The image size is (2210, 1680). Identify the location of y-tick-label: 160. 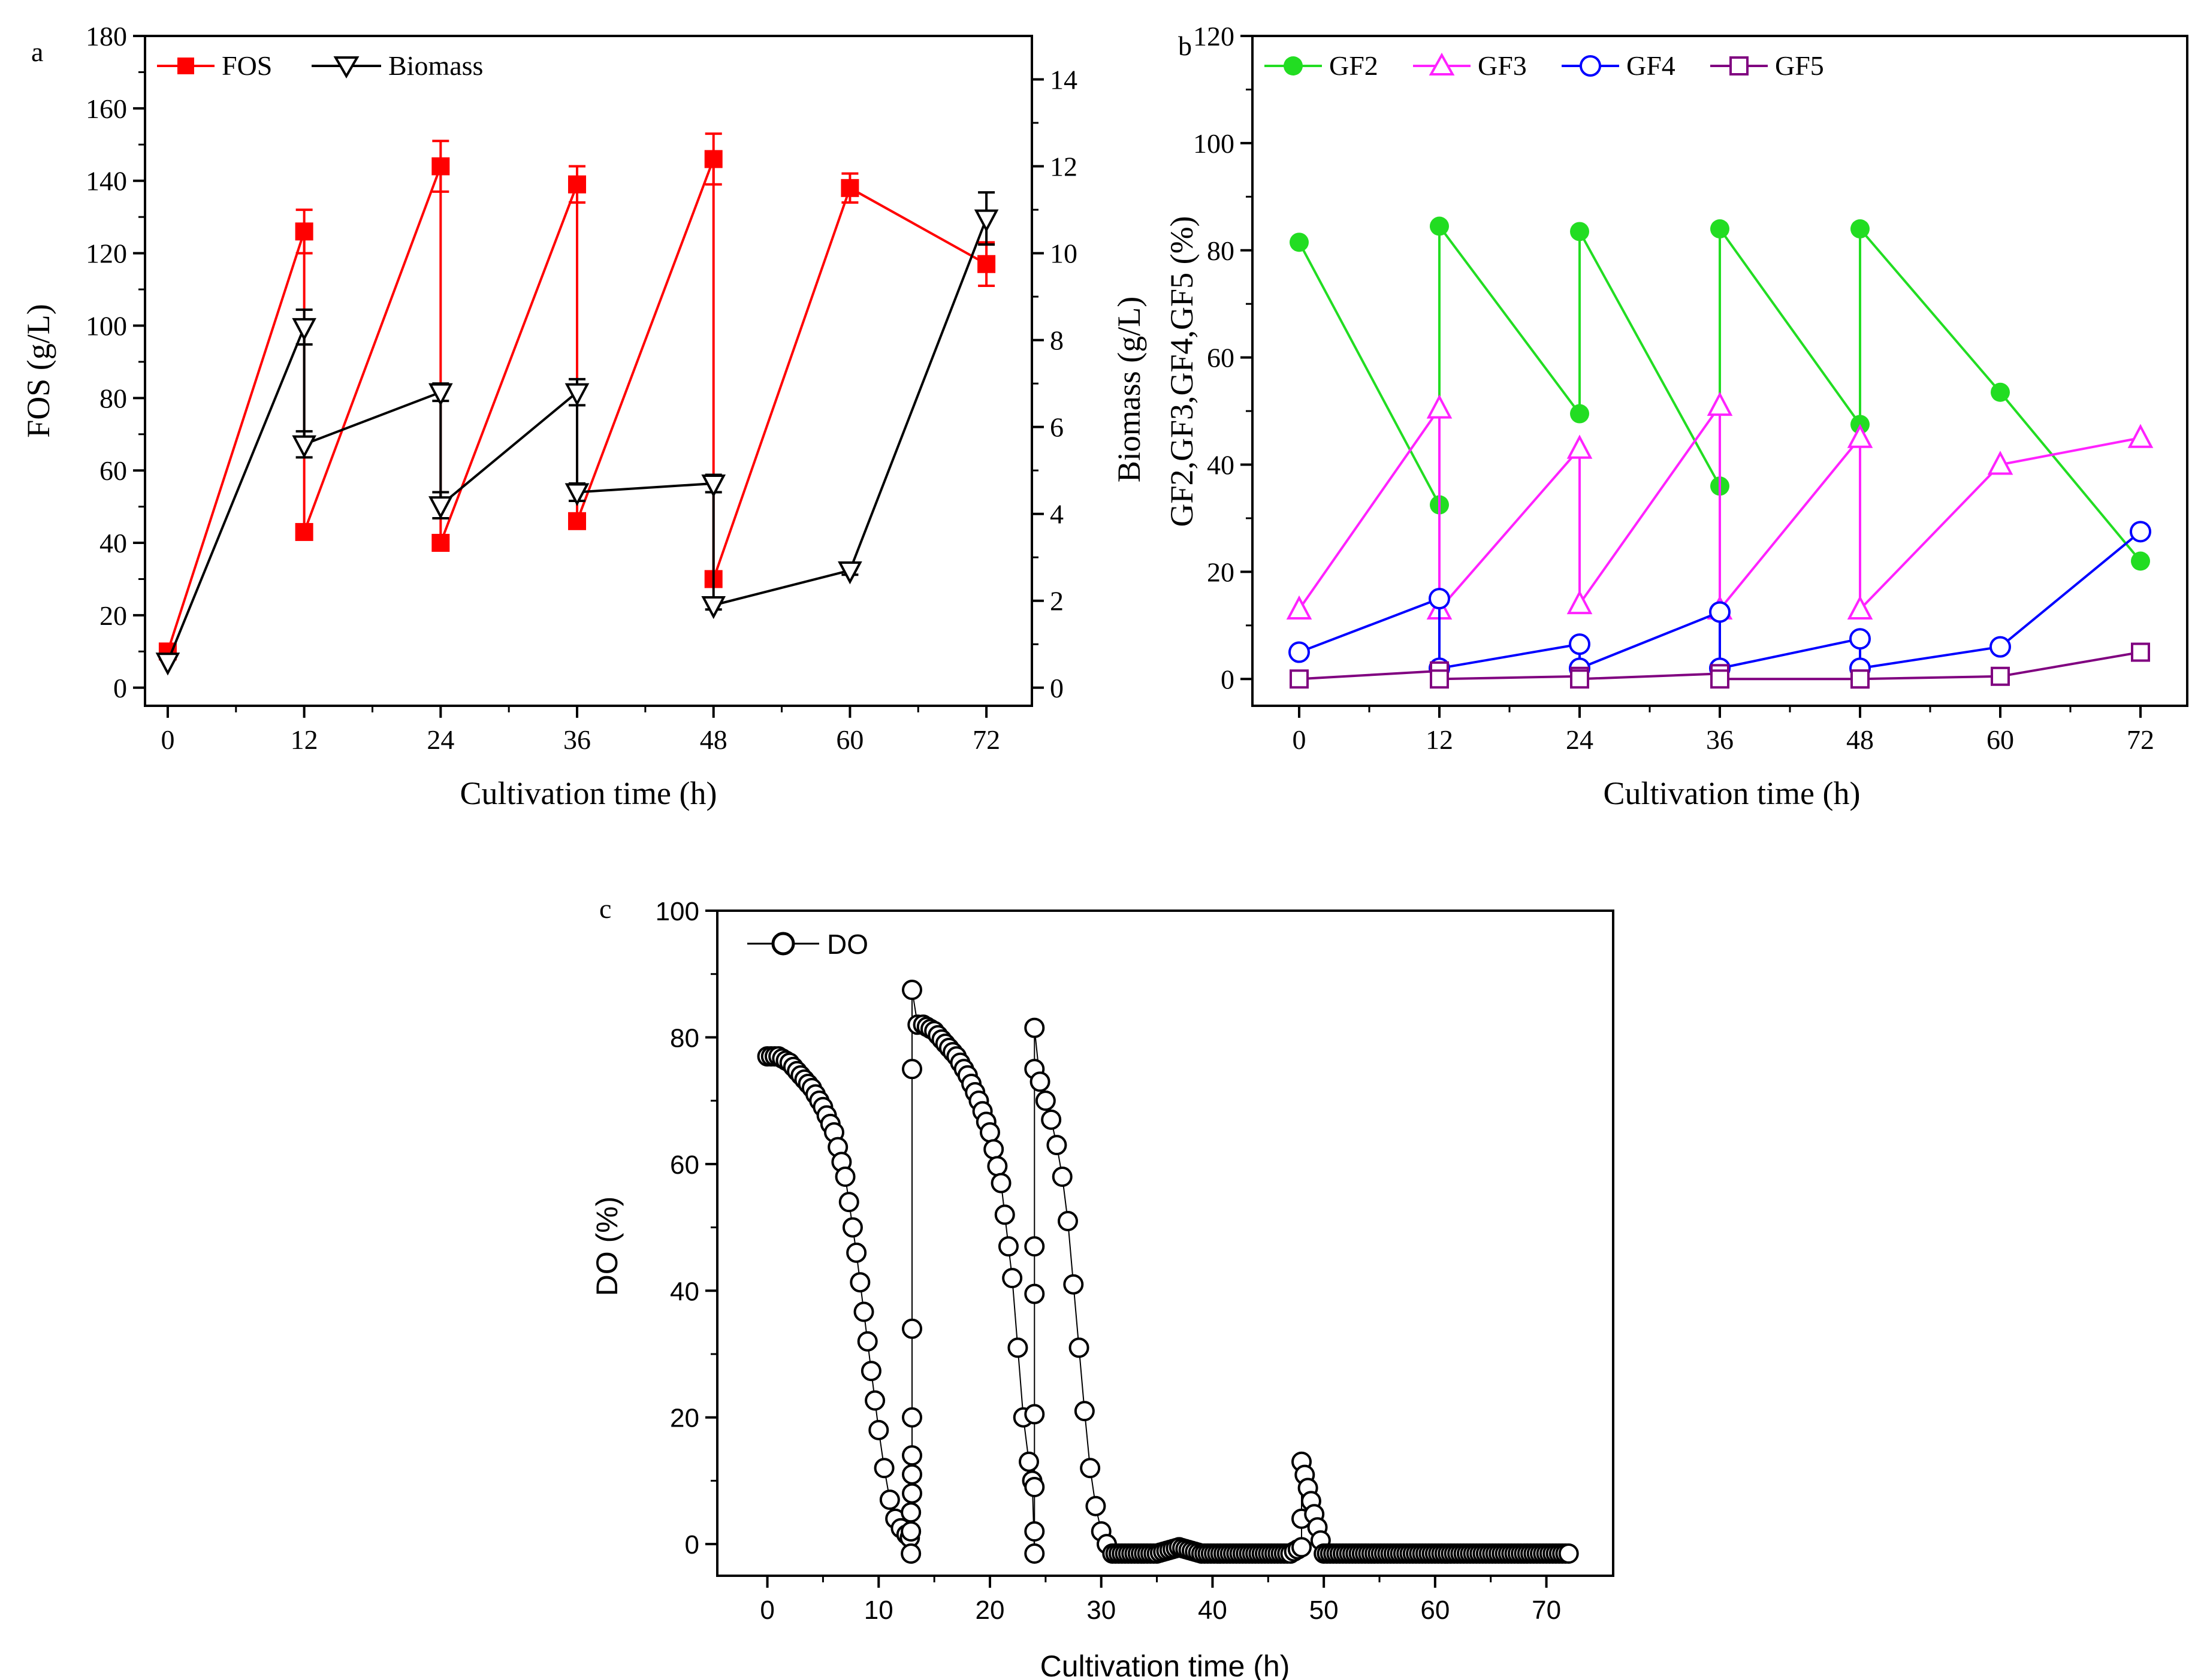
(106, 109).